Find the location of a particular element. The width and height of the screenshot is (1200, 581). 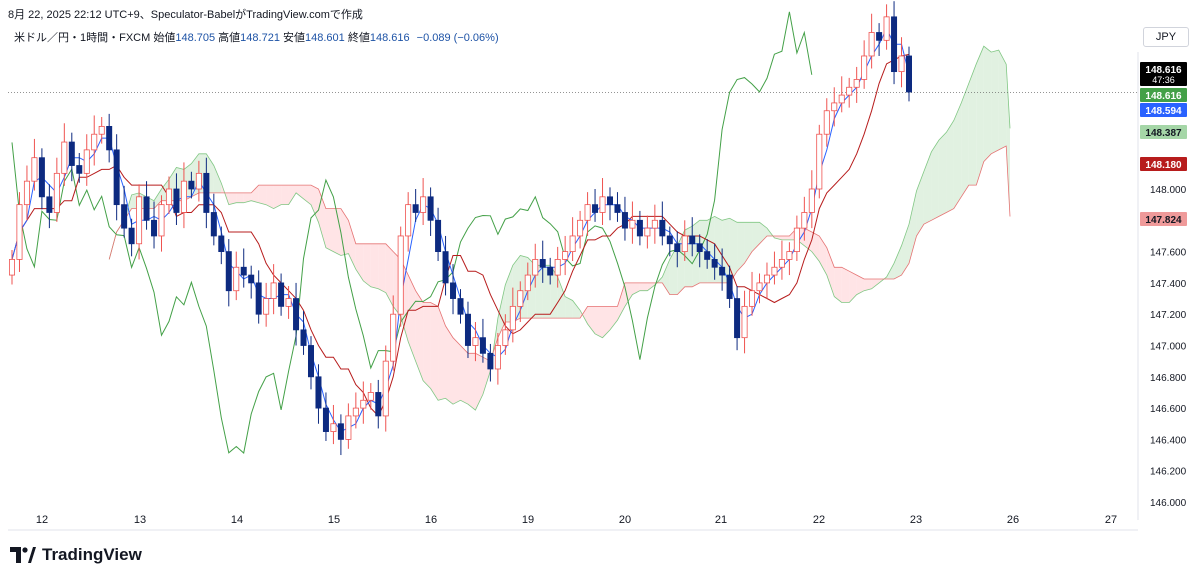

symbol-name: 米ドル／円・1時間・FXCM is located at coordinates (82, 38).